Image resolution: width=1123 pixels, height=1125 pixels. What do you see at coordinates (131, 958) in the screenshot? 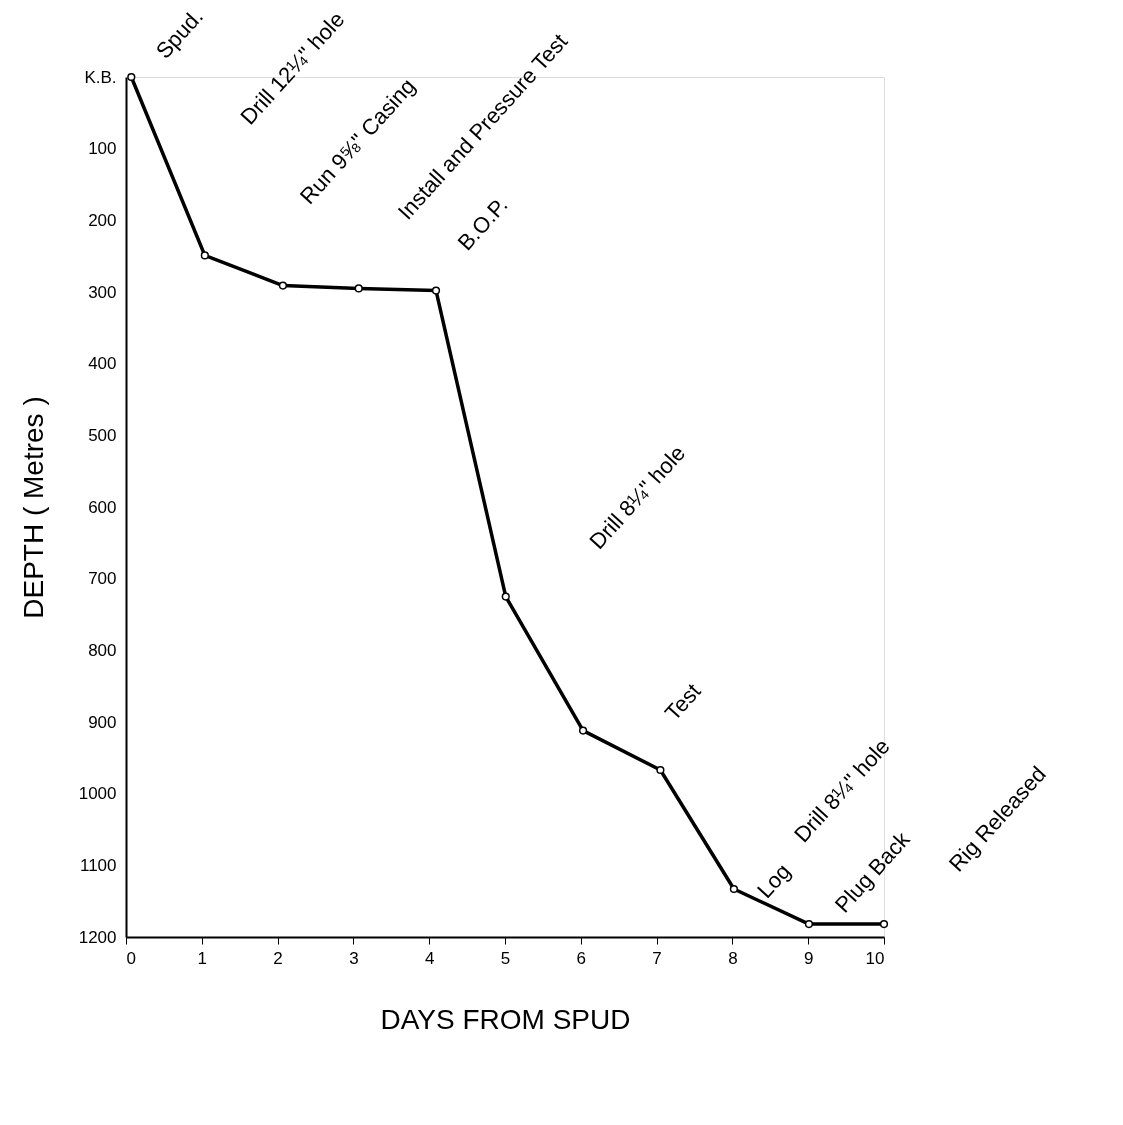
I see `x-tick-label: 0` at bounding box center [131, 958].